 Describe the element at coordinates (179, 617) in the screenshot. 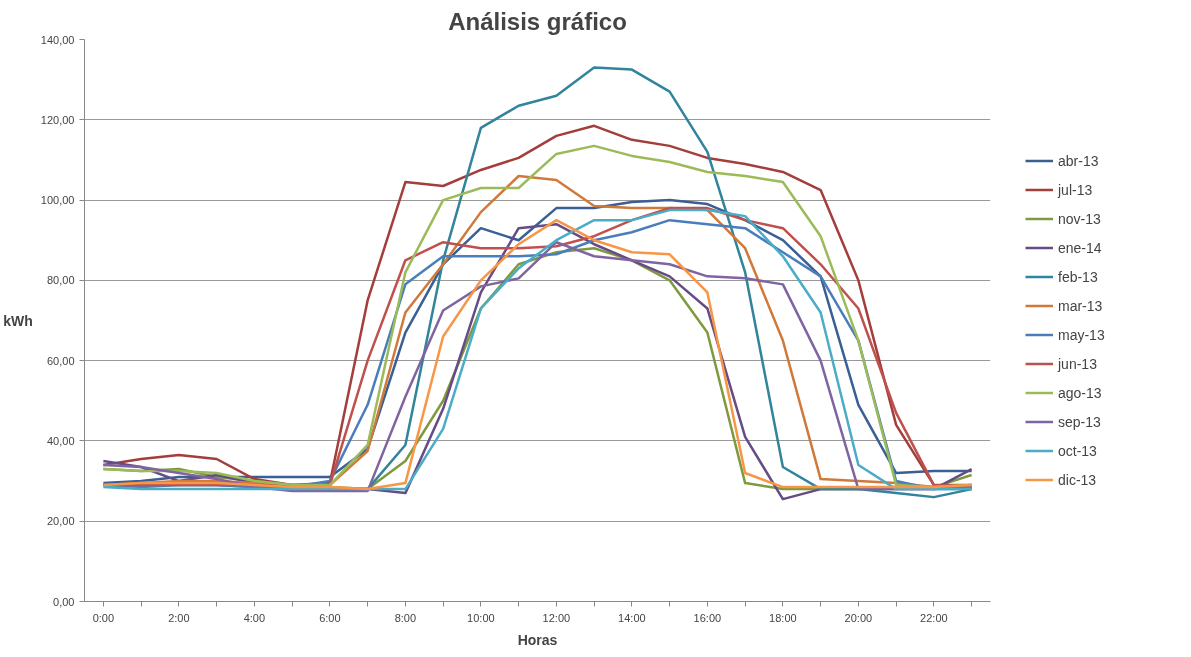

I see `x-tick-label: 2:00` at that location.